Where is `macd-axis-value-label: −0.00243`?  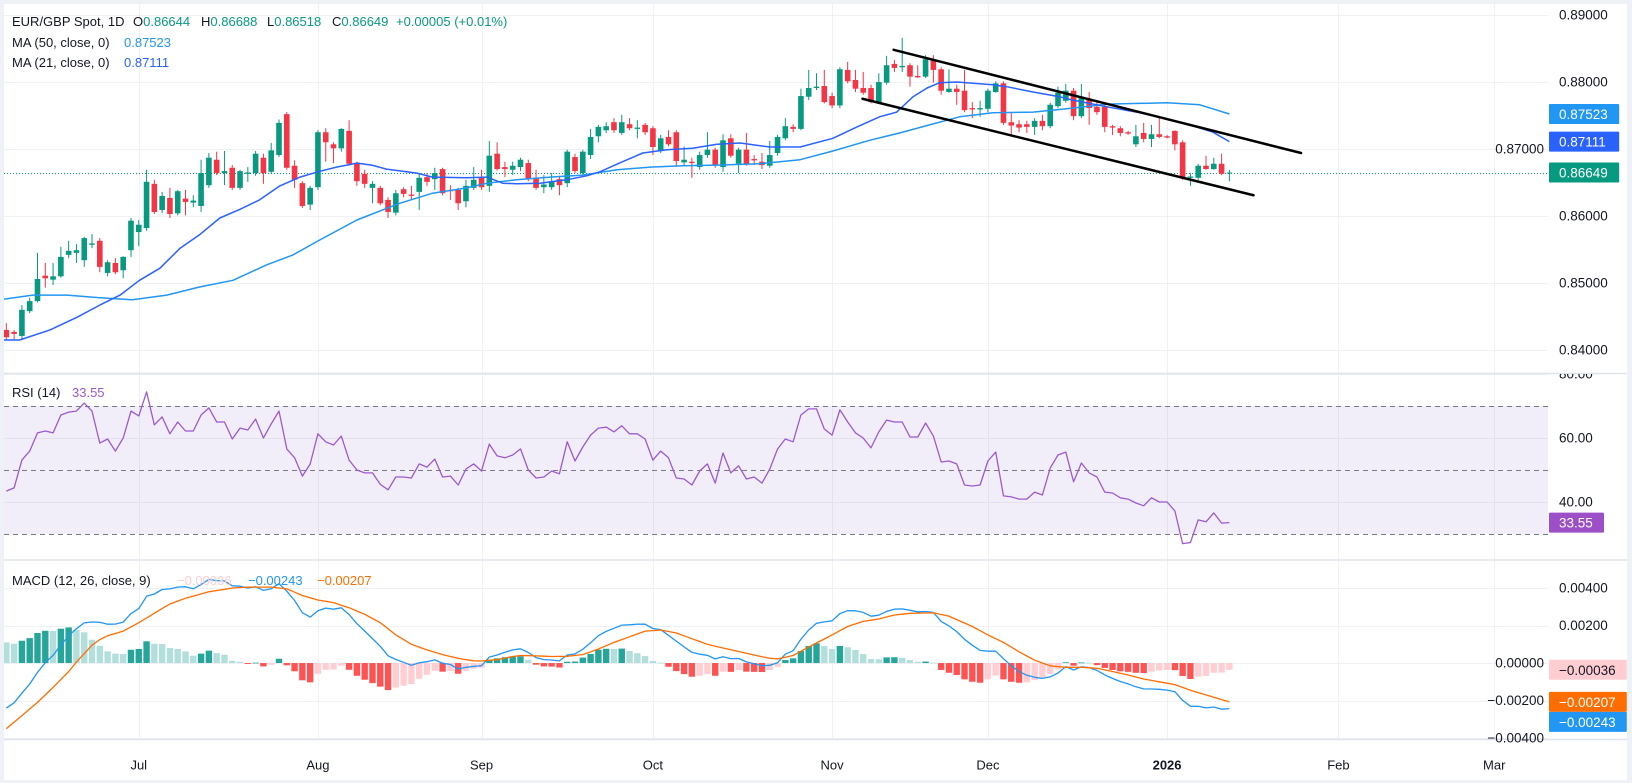 macd-axis-value-label: −0.00243 is located at coordinates (1588, 721).